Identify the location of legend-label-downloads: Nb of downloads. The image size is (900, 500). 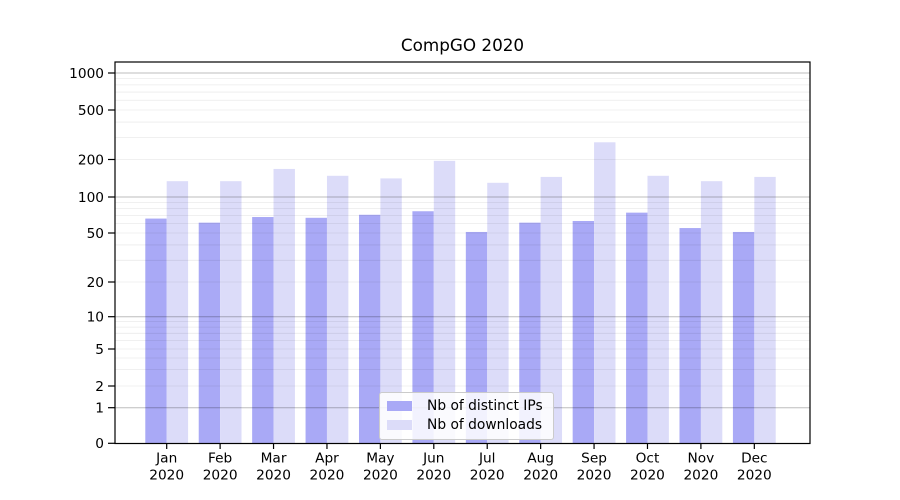
(485, 425).